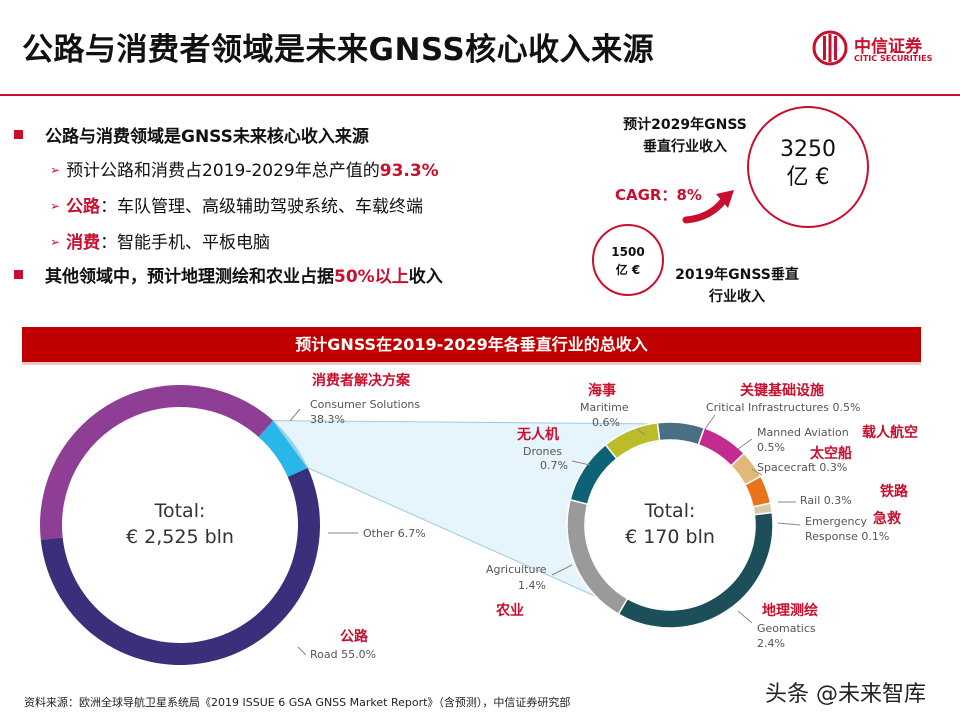  Describe the element at coordinates (790, 610) in the screenshot. I see `cn-label-geomatics: 地理测绘` at that location.